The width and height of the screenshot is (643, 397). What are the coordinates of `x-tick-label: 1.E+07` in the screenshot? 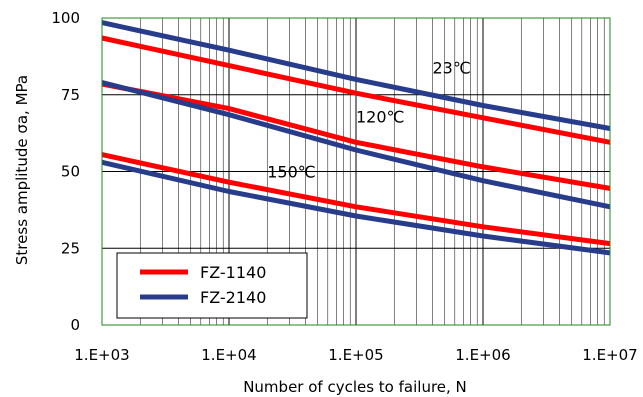 It's located at (609, 355).